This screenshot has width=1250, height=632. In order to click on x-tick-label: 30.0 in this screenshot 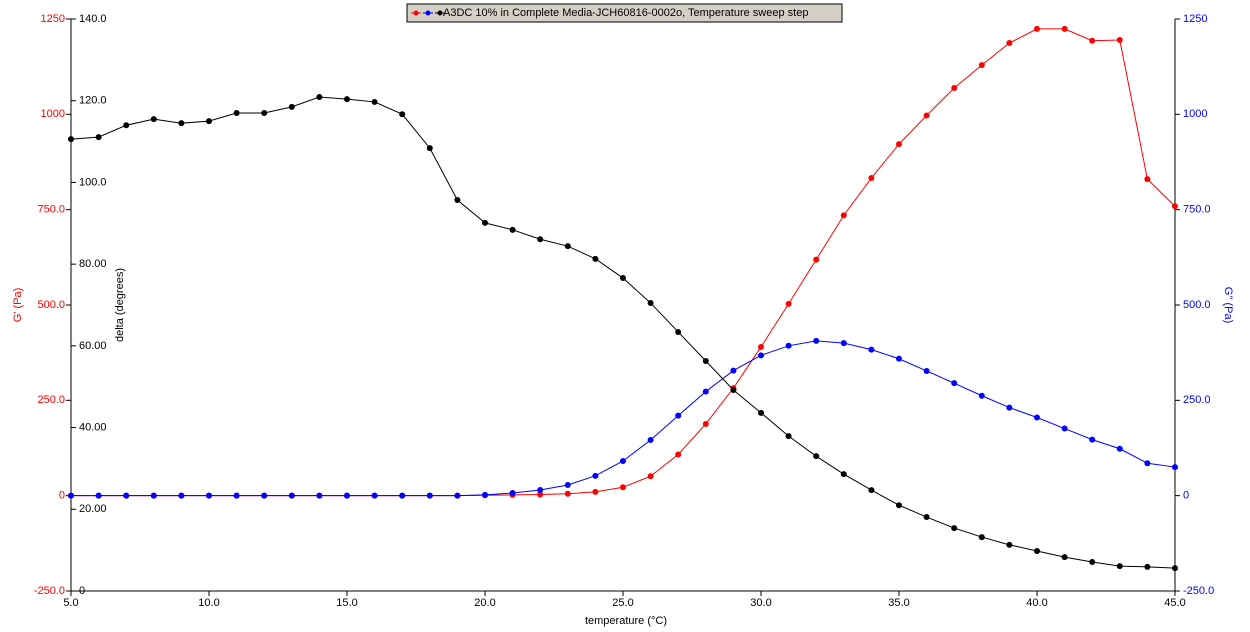, I will do `click(760, 603)`.